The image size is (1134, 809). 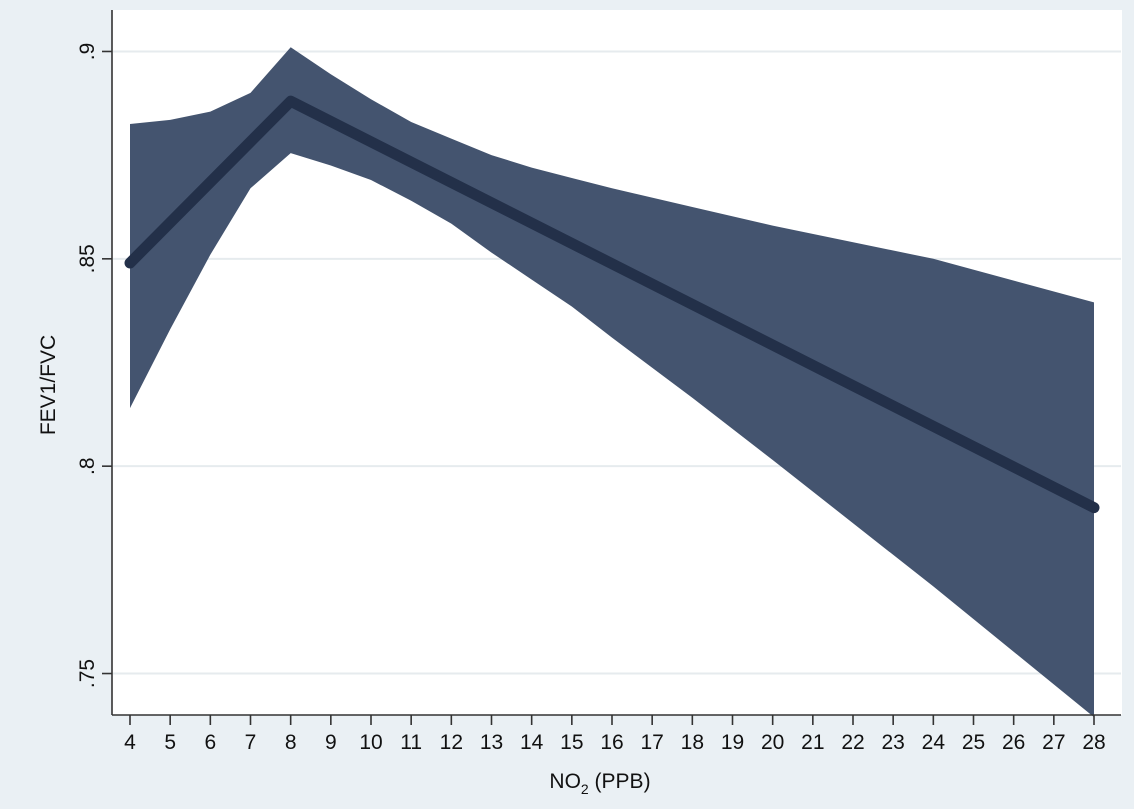 What do you see at coordinates (892, 742) in the screenshot?
I see `x-tick-label: 23` at bounding box center [892, 742].